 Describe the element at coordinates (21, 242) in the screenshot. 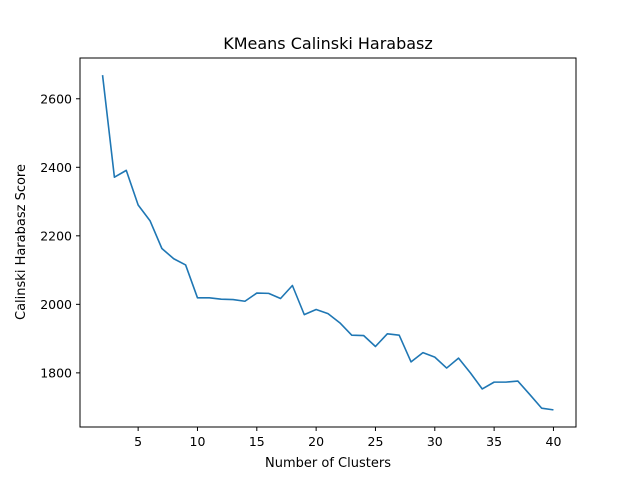

I see `y-axis-label: Calinski Harabasz Score` at that location.